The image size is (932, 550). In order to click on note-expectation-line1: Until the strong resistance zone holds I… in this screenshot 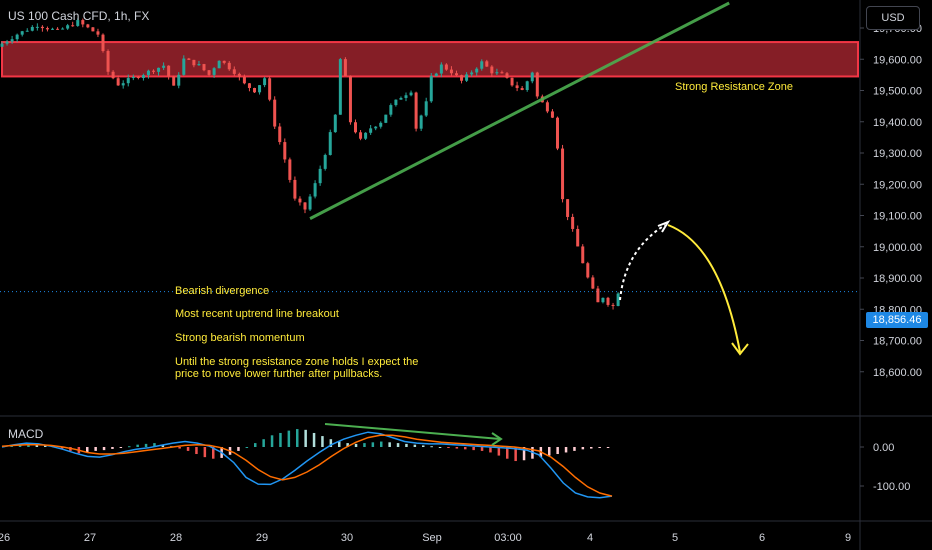, I will do `click(297, 362)`.